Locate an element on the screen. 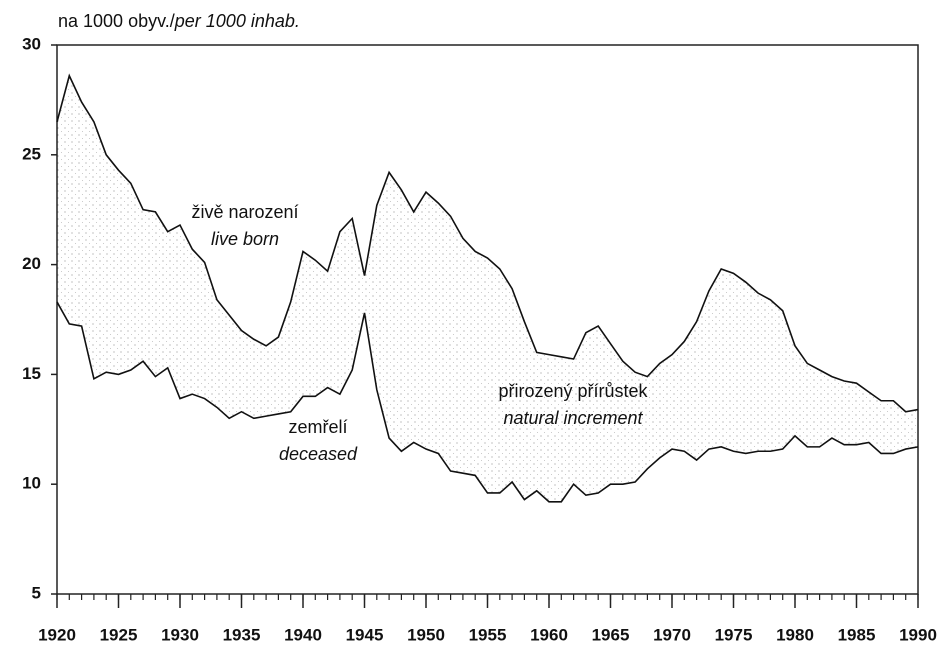 The height and width of the screenshot is (652, 946). series-label-en: deceased is located at coordinates (318, 454).